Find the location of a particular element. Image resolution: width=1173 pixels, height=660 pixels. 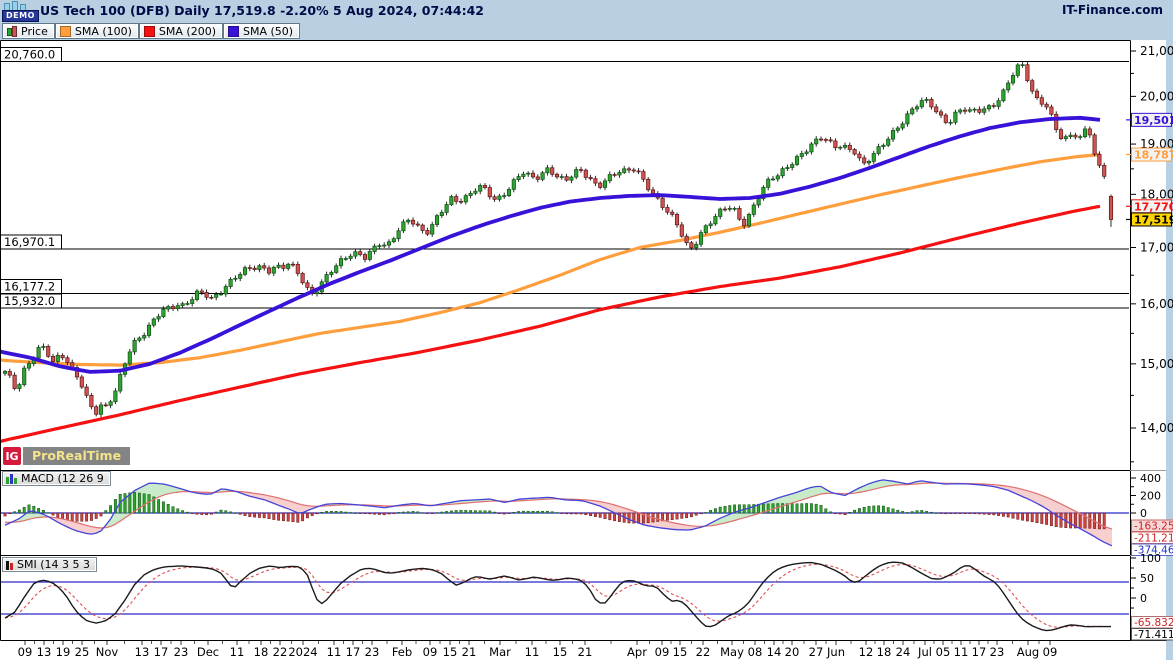

svg-text: 27 is located at coordinates (816, 652).